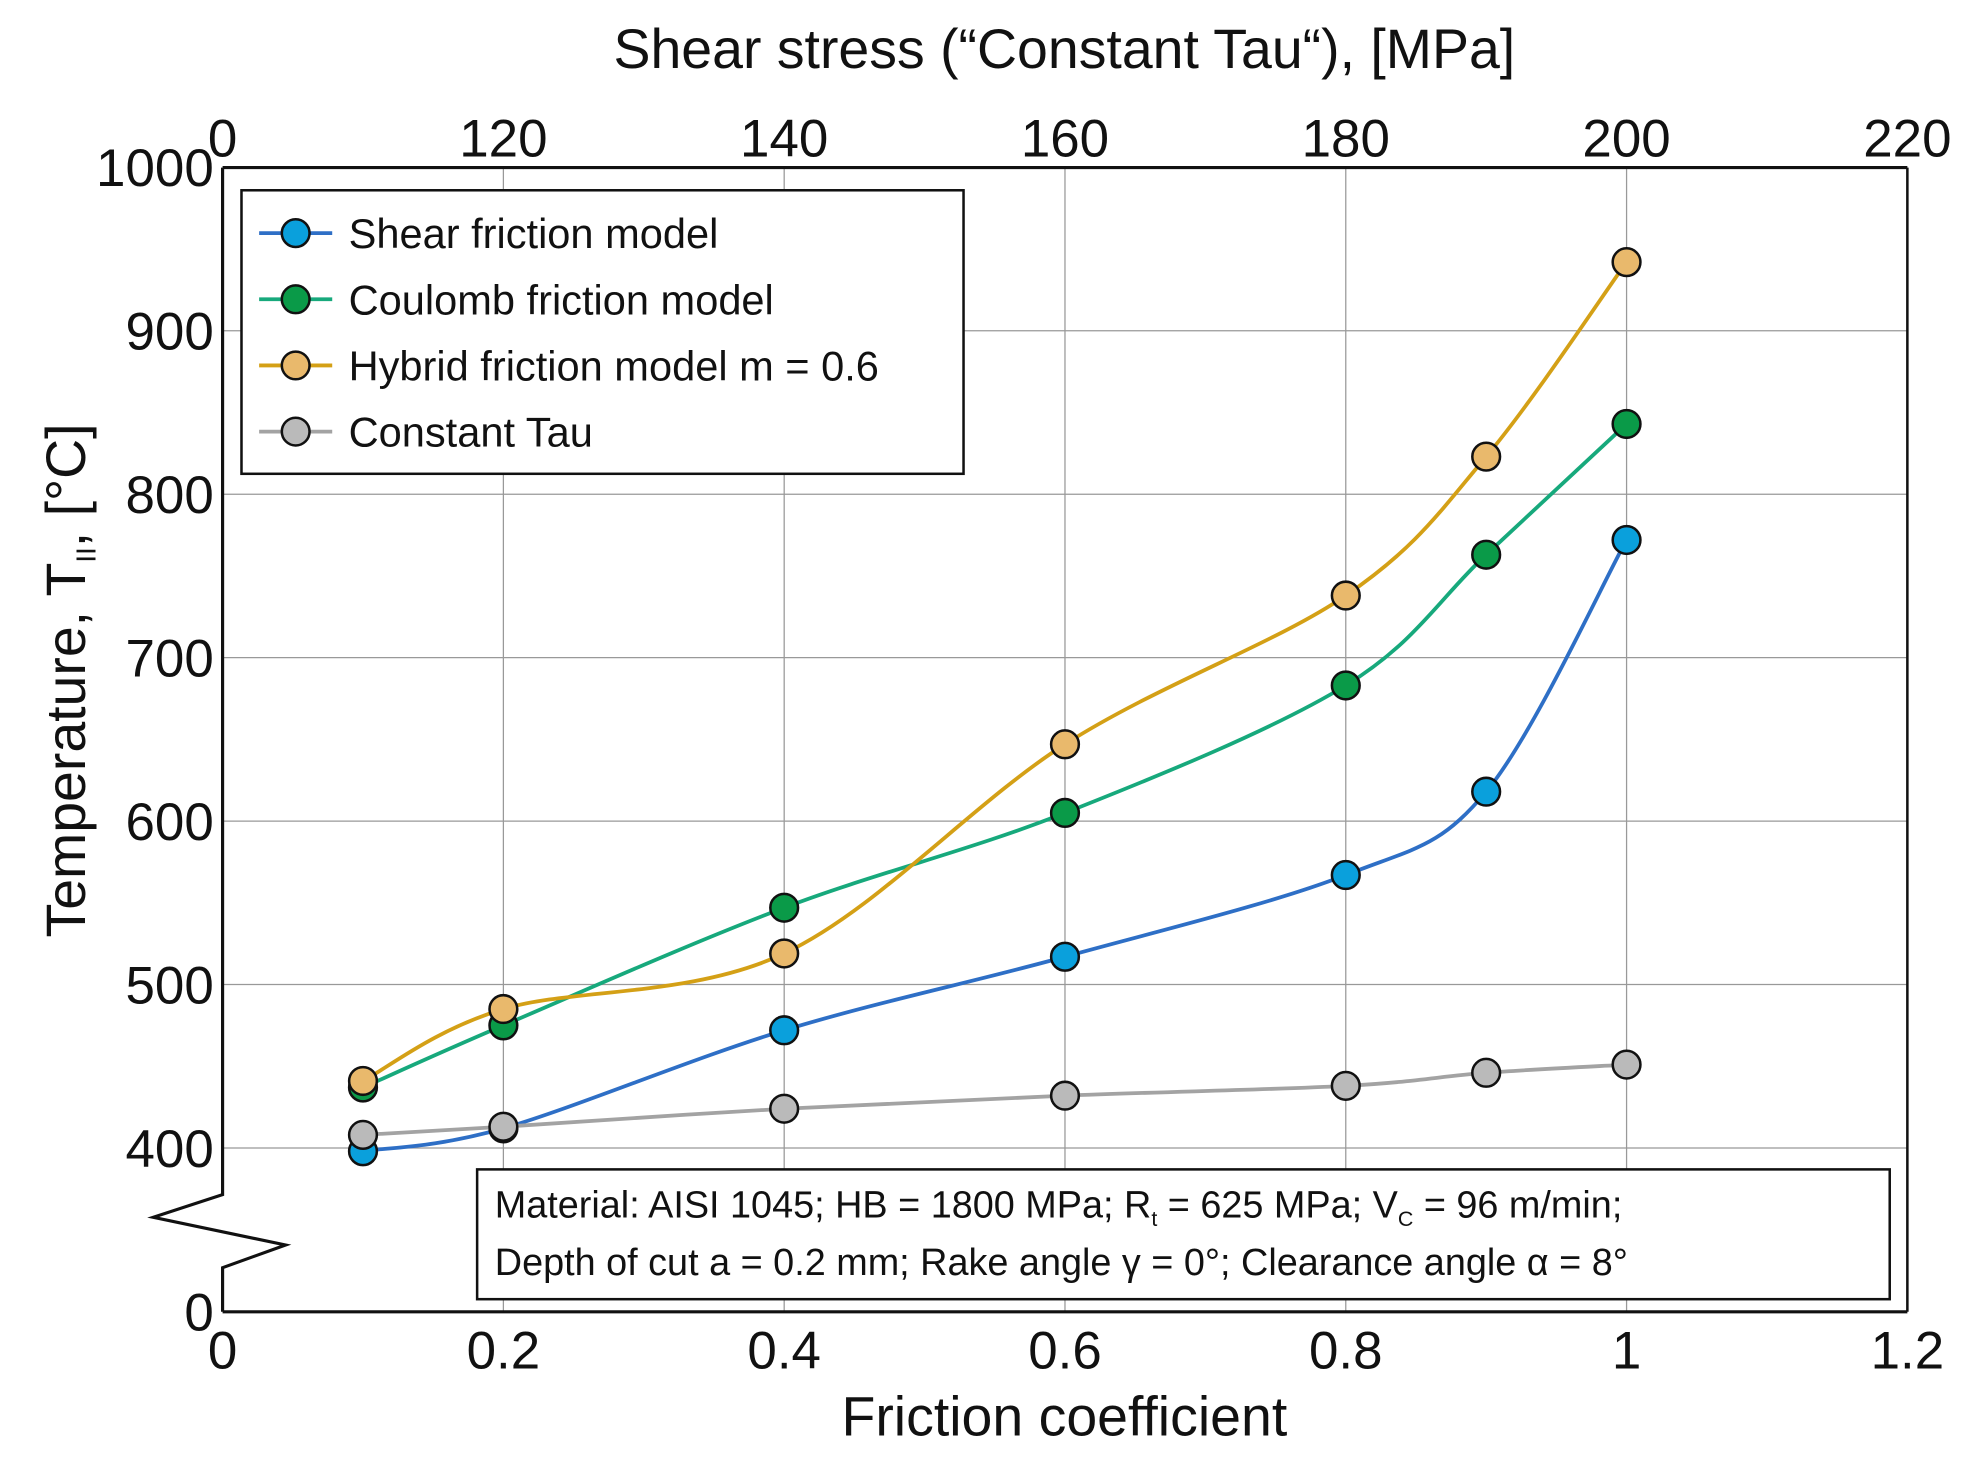  I want to click on legend-label: Constant Tau, so click(471, 432).